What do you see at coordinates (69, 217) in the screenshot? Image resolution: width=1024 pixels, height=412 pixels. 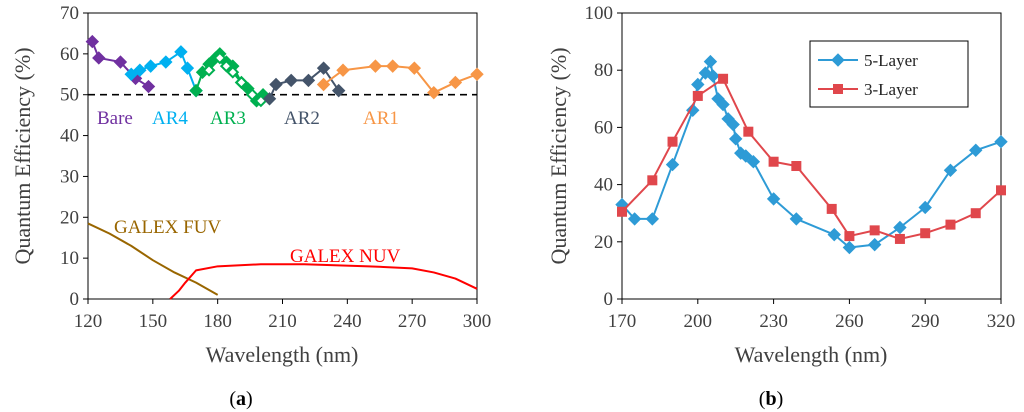 I see `y-tick-label: 20` at bounding box center [69, 217].